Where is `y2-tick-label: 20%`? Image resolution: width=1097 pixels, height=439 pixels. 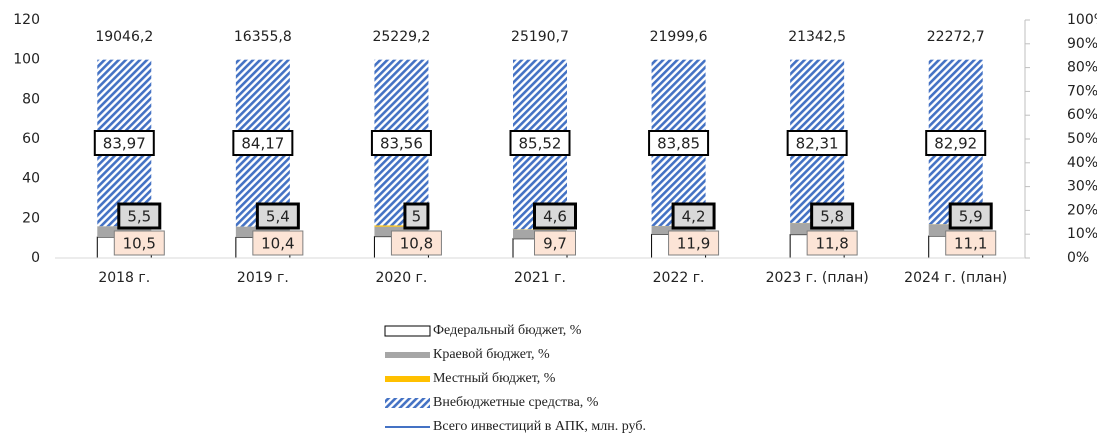 y2-tick-label: 20% is located at coordinates (1082, 210).